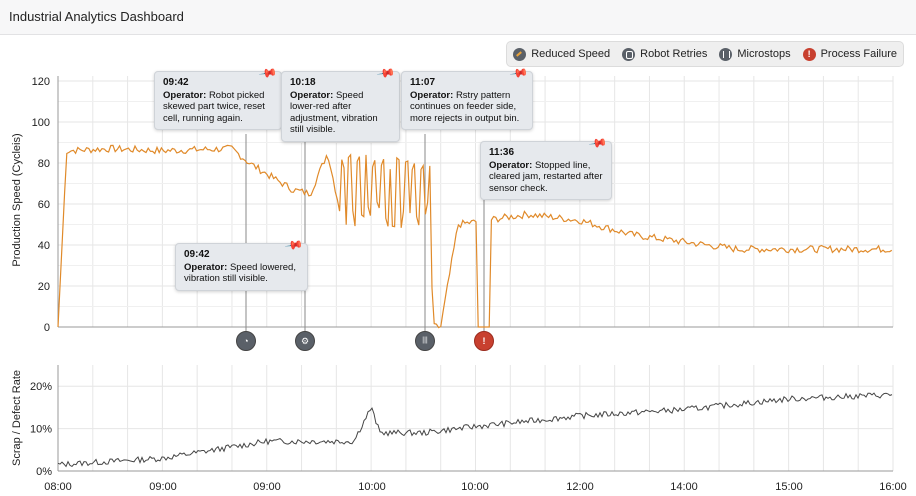 The width and height of the screenshot is (916, 496). I want to click on callout-leader-lines, so click(365, 229).